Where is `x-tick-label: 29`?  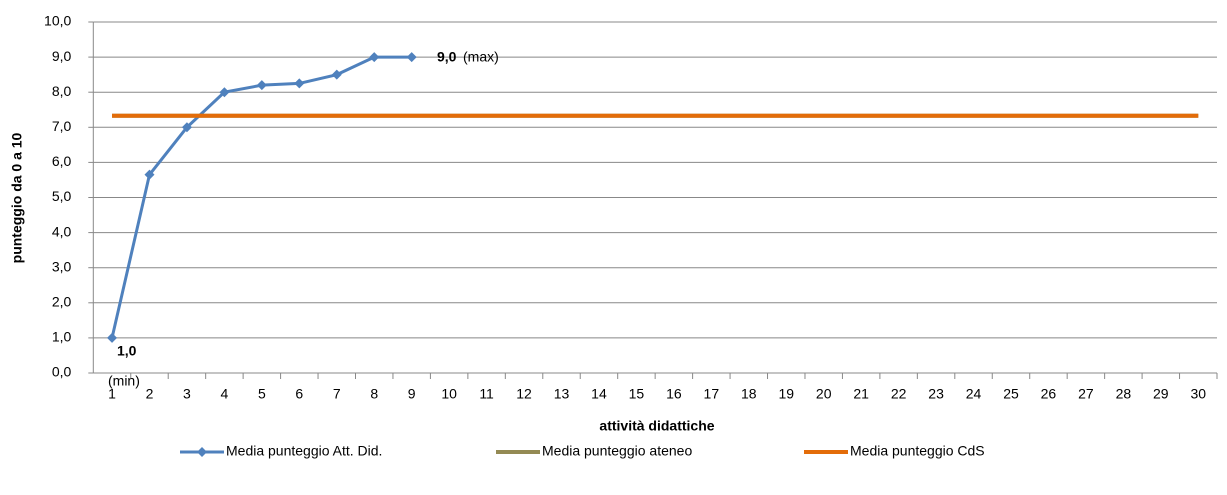
x-tick-label: 29 is located at coordinates (1161, 394).